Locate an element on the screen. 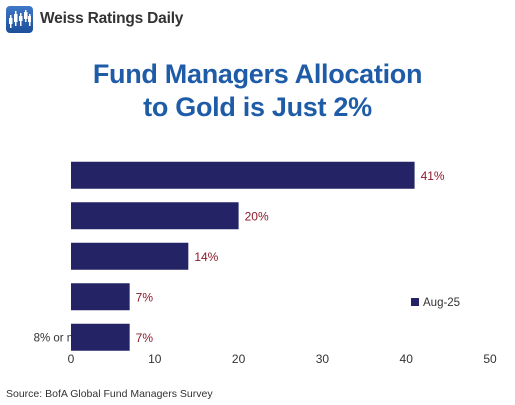  source-note: Source: BofA Global Fund Managers Survey is located at coordinates (109, 394).